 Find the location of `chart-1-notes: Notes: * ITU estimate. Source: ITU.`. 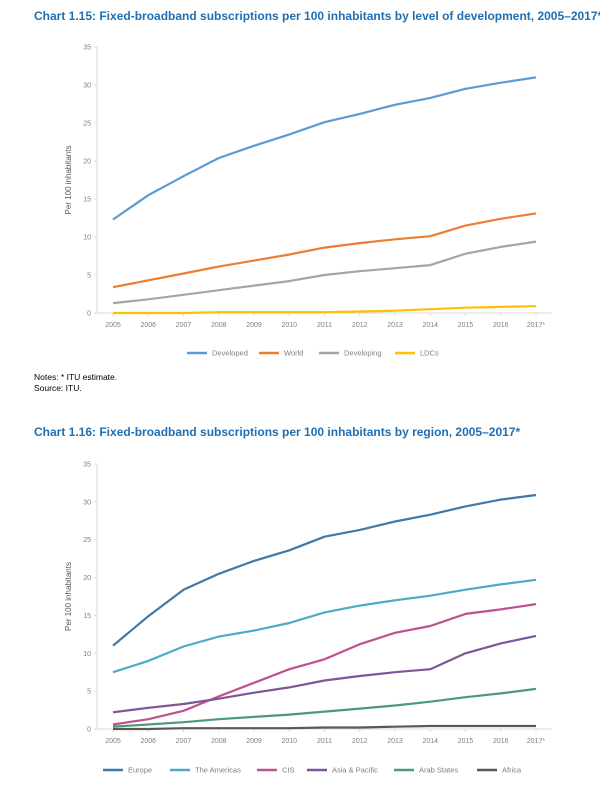

chart-1-notes: Notes: * ITU estimate. Source: ITU. is located at coordinates (75, 383).